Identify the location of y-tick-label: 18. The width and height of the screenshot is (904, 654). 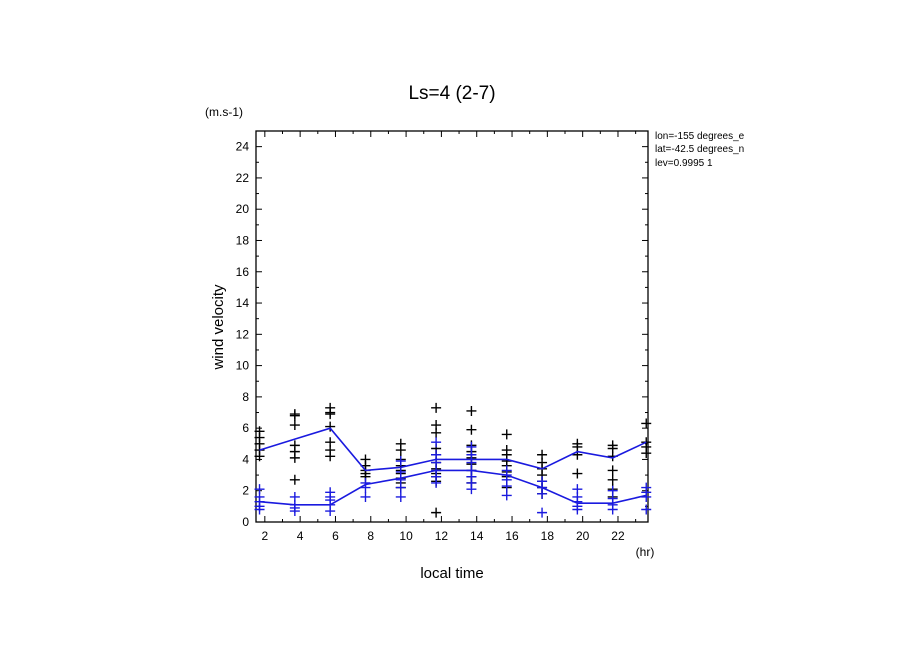
(243, 240).